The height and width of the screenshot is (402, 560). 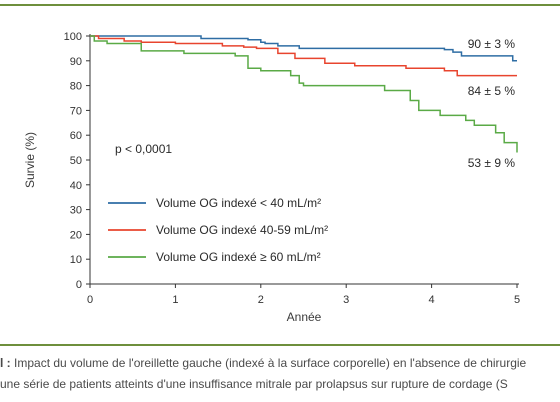 What do you see at coordinates (517, 300) in the screenshot?
I see `x-tick-label: 5` at bounding box center [517, 300].